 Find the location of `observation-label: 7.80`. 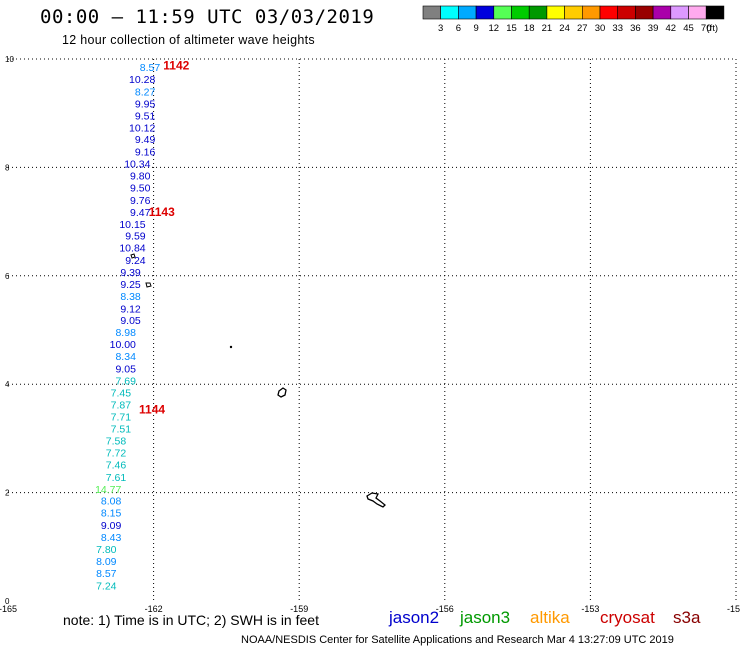

observation-label: 7.80 is located at coordinates (106, 550).